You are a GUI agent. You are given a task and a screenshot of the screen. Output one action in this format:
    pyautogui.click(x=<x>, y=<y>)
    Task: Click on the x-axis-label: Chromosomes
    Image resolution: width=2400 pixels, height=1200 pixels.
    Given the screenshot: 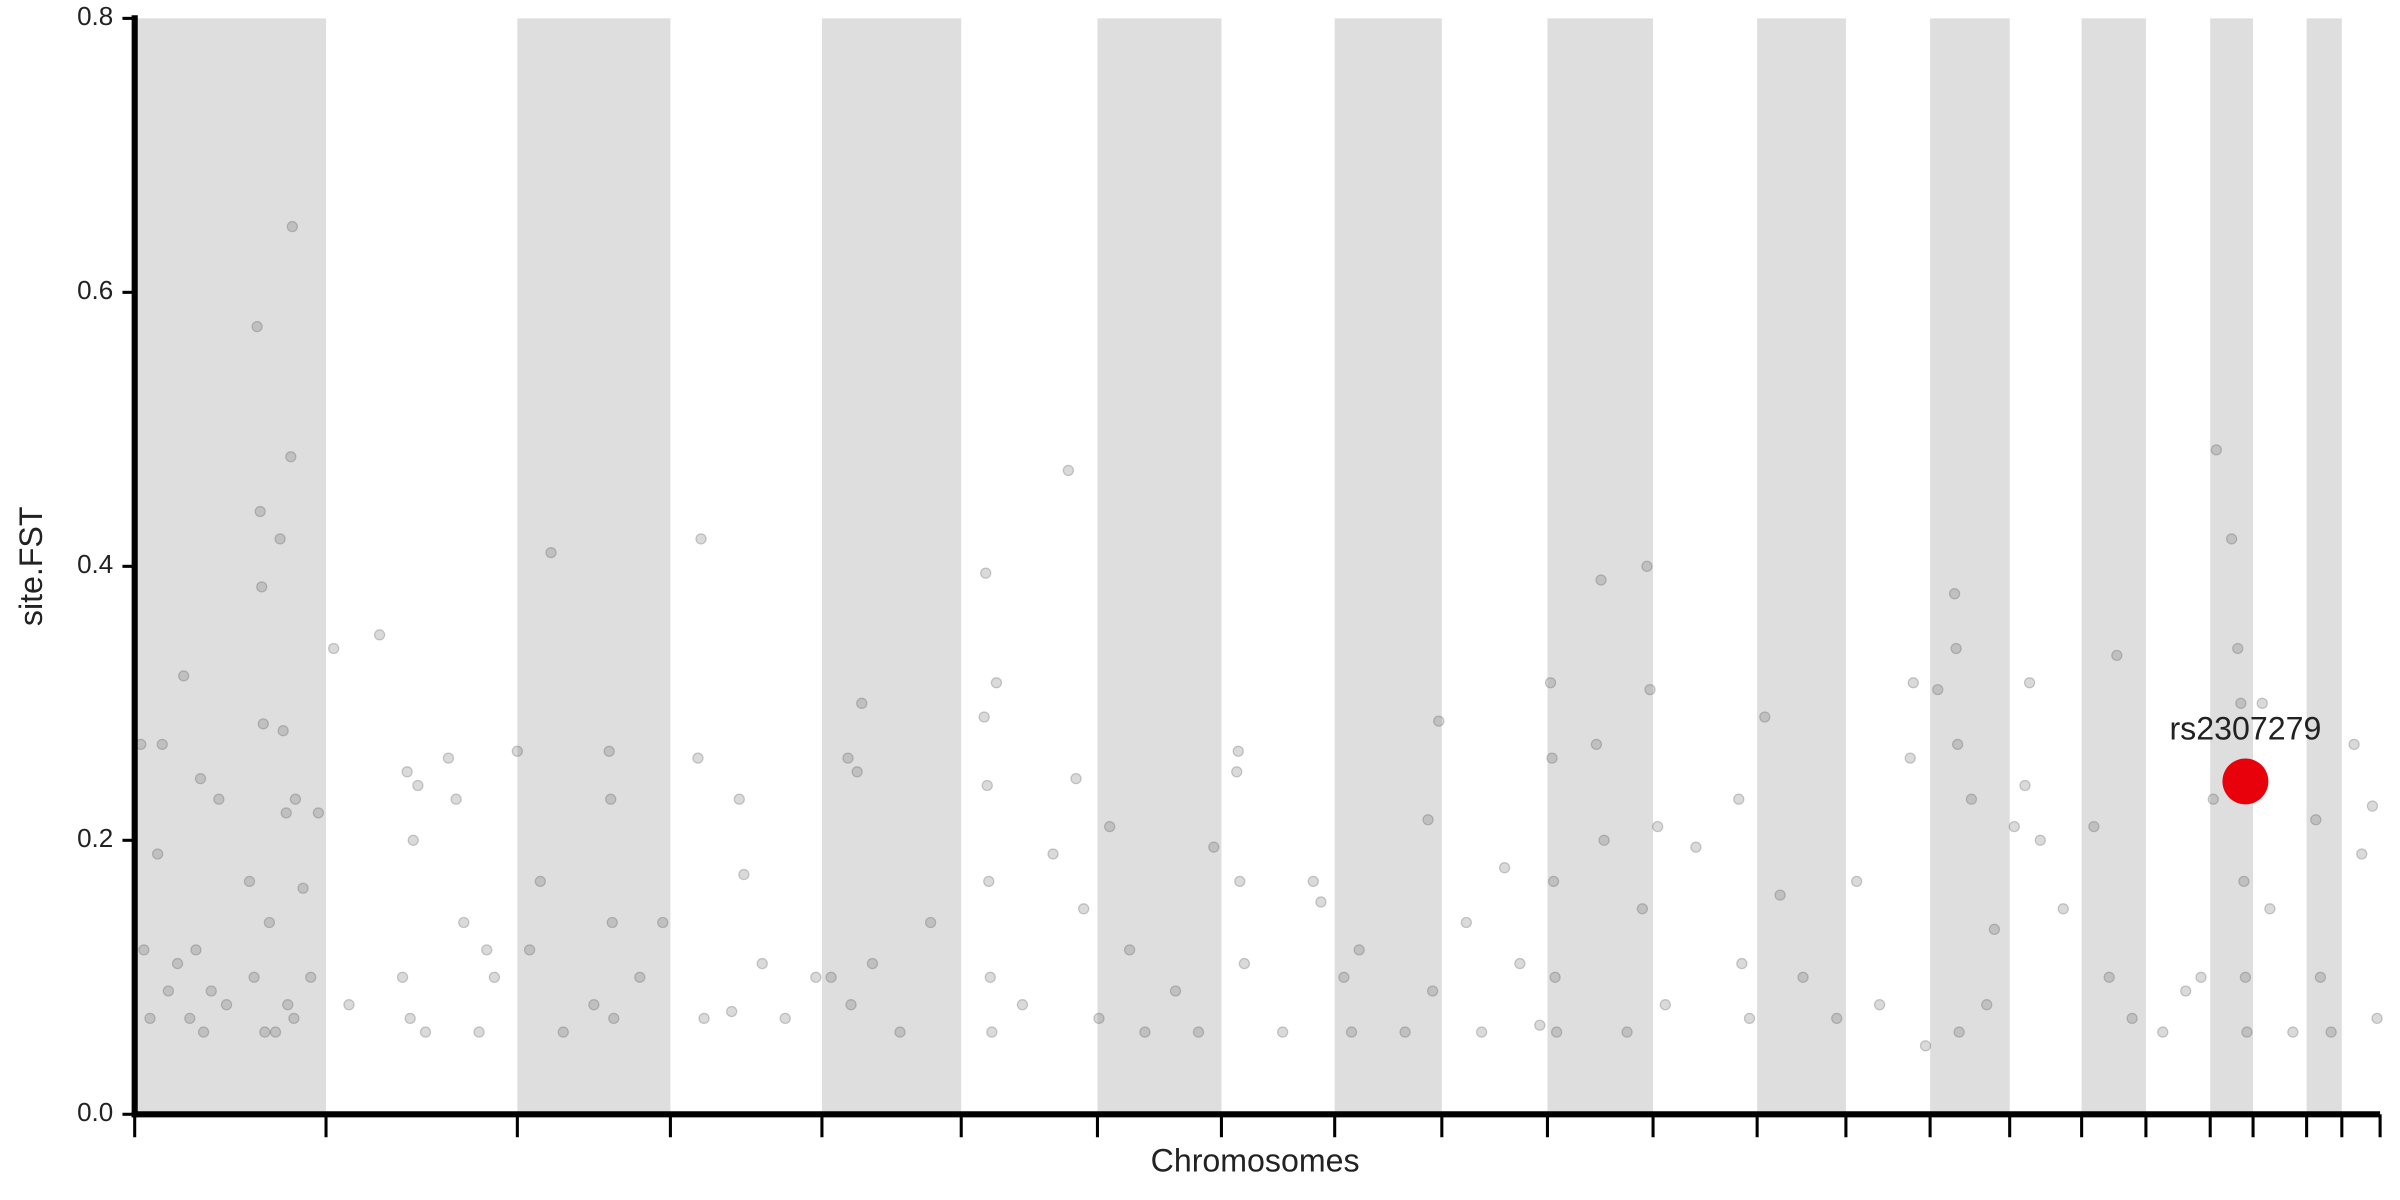 What is the action you would take?
    pyautogui.click(x=1255, y=1161)
    